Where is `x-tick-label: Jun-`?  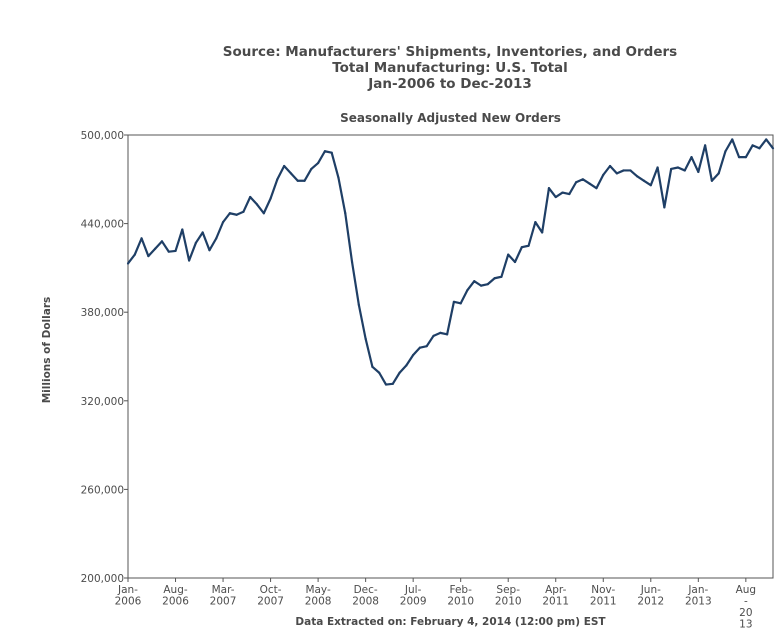 x-tick-label: Jun- is located at coordinates (650, 590).